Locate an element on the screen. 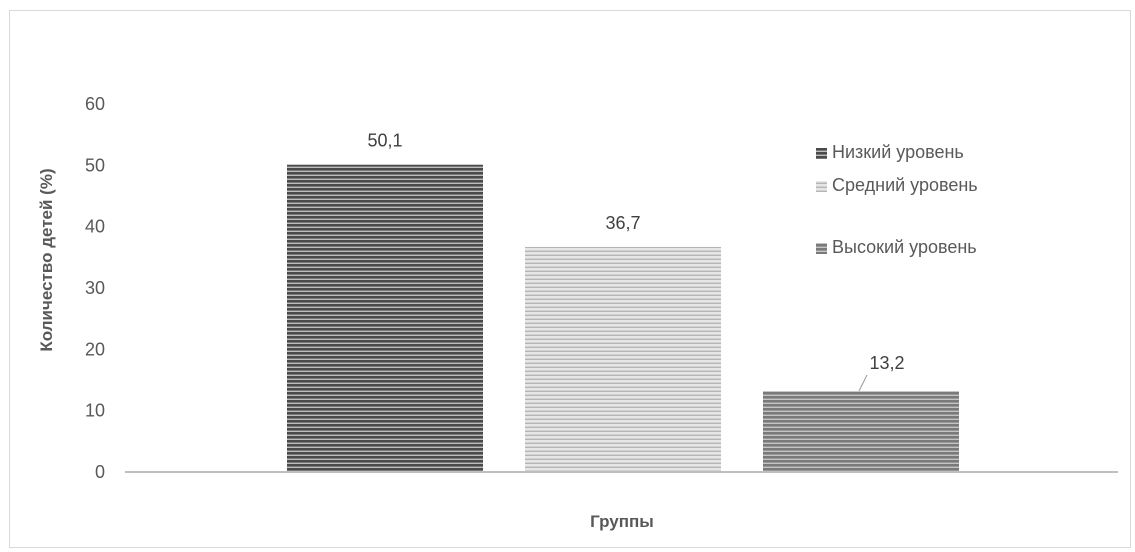 This screenshot has width=1135, height=552. legend-label-3: Высокий уровень is located at coordinates (904, 247).